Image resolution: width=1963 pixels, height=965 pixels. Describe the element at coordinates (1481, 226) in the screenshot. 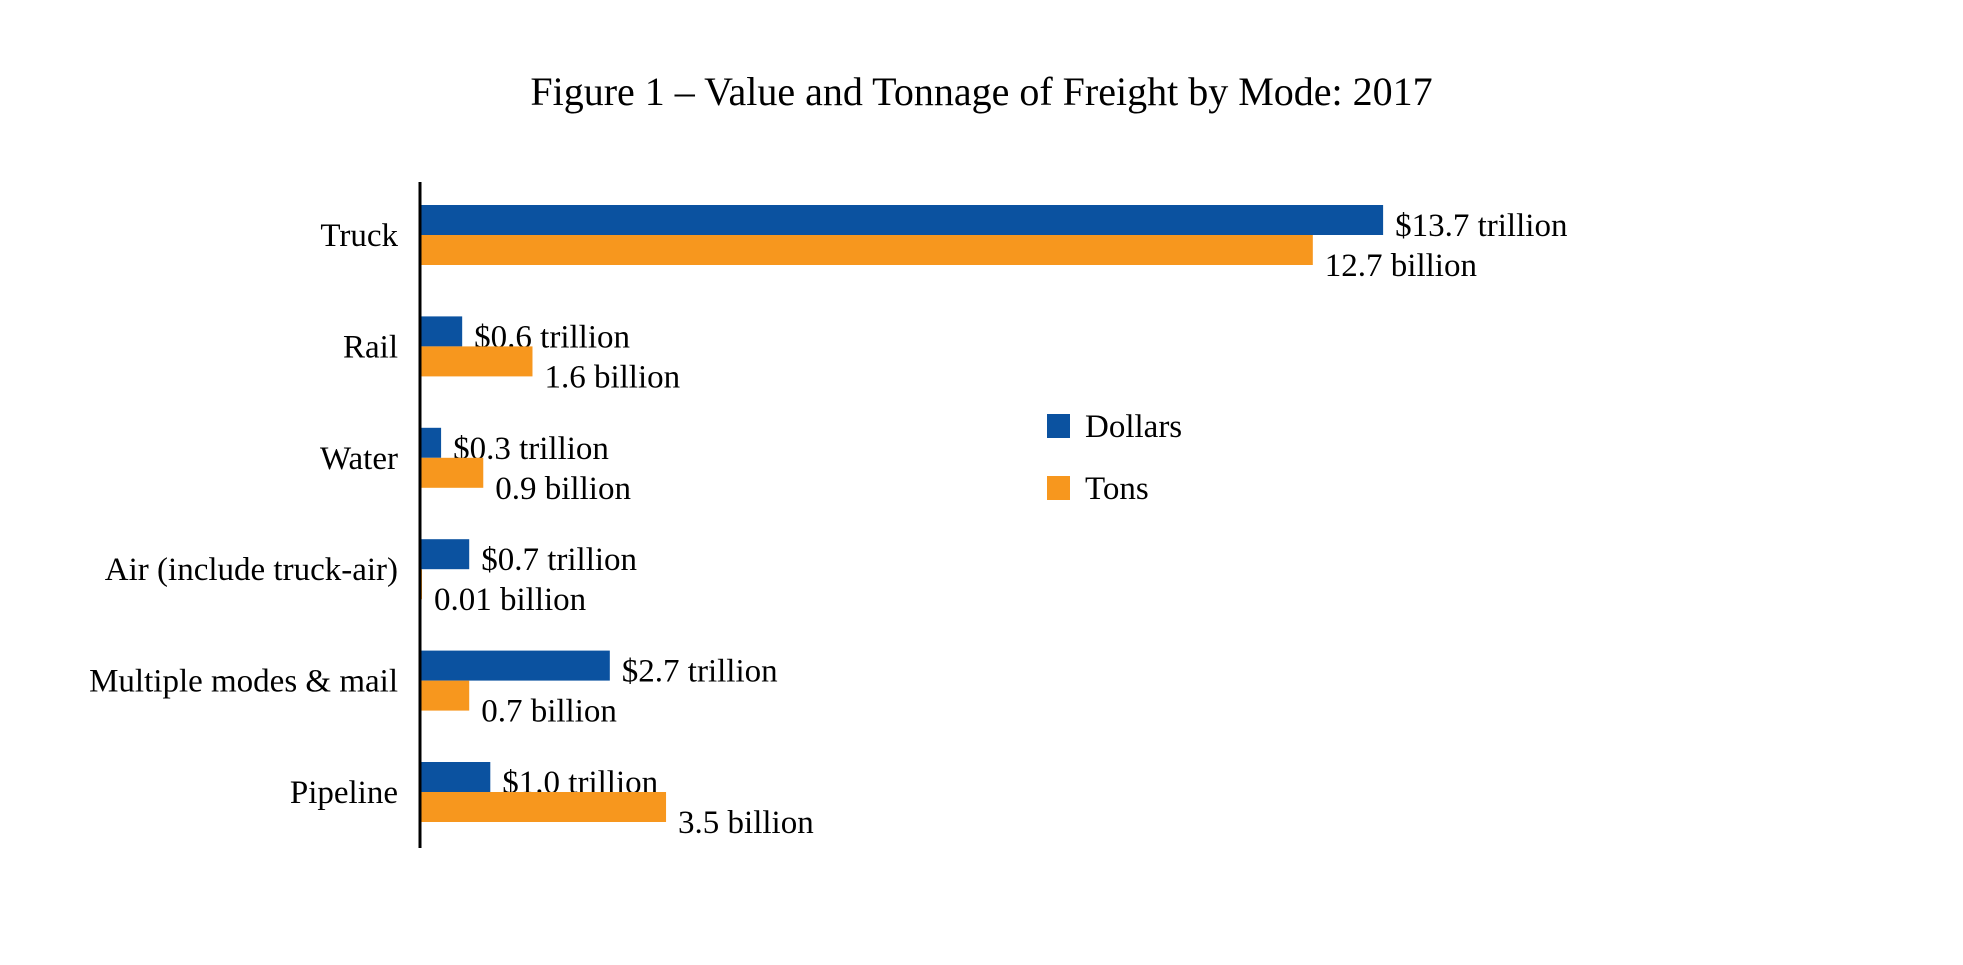

I see `data-label-dollars: $13.7 trillion` at that location.